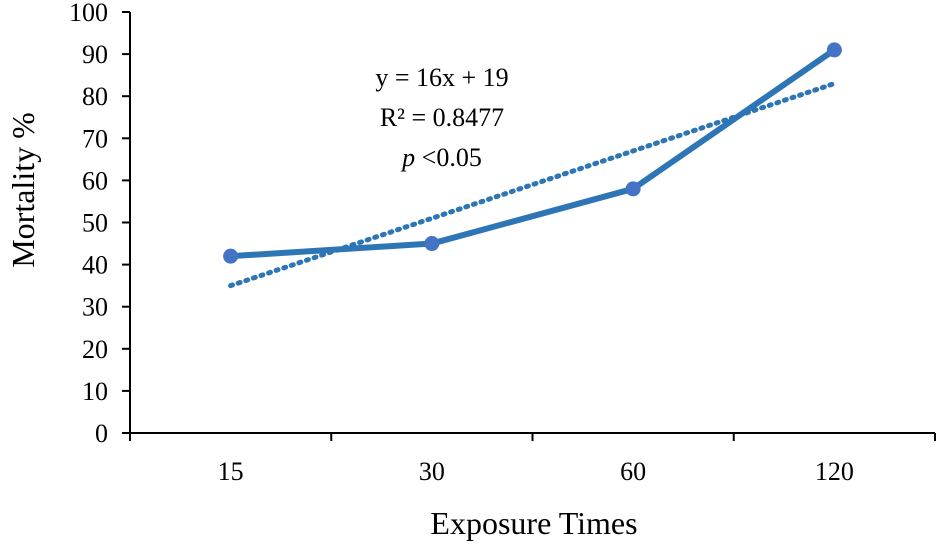  I want to click on y-tick-label: 50, so click(95, 223).